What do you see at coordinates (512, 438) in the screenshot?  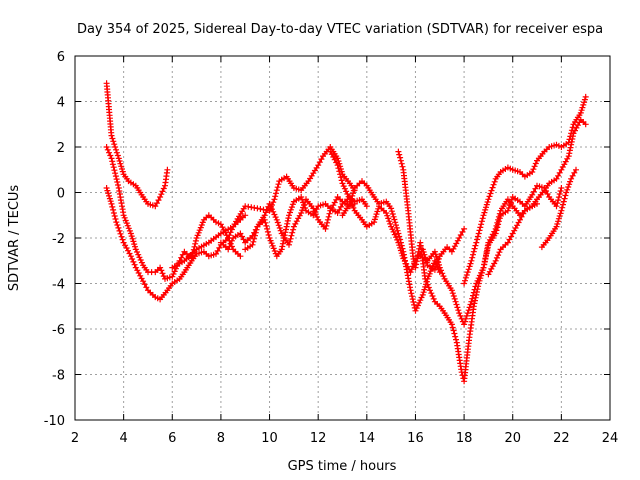 I see `x-tick-label: 20` at bounding box center [512, 438].